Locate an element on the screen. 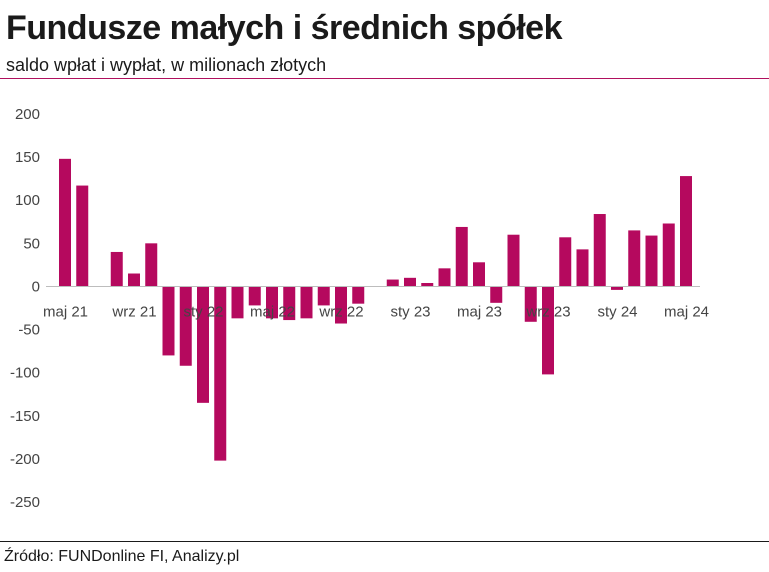  y-tick-label: 150 is located at coordinates (27, 157).